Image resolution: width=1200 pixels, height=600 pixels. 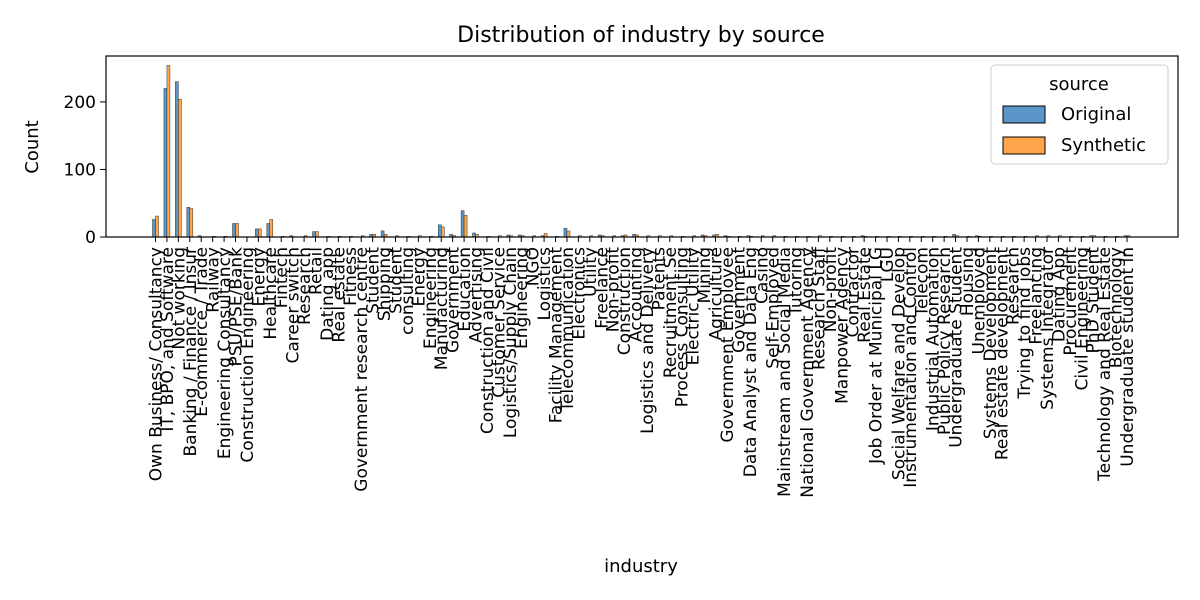 What do you see at coordinates (442, 308) in the screenshot?
I see `x-tick-label: Manufacturing` at bounding box center [442, 308].